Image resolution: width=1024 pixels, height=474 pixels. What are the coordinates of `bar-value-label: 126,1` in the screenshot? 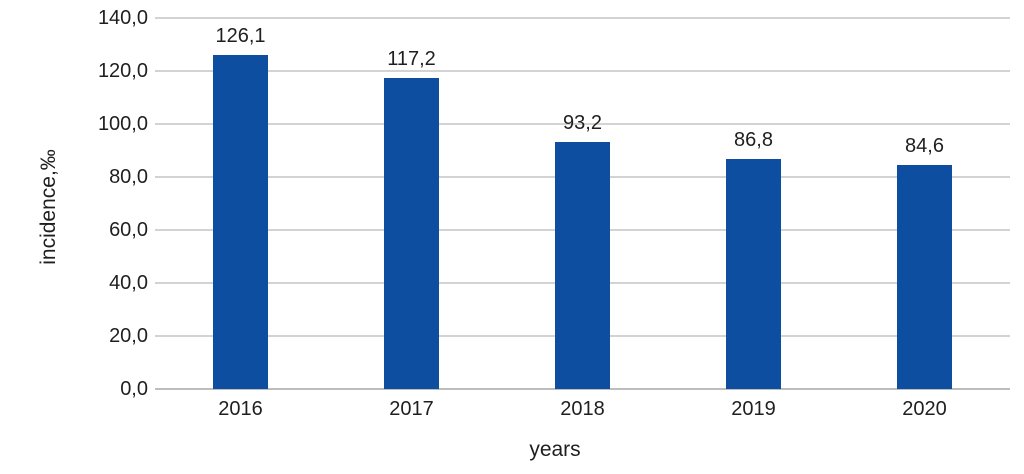 It's located at (240, 35).